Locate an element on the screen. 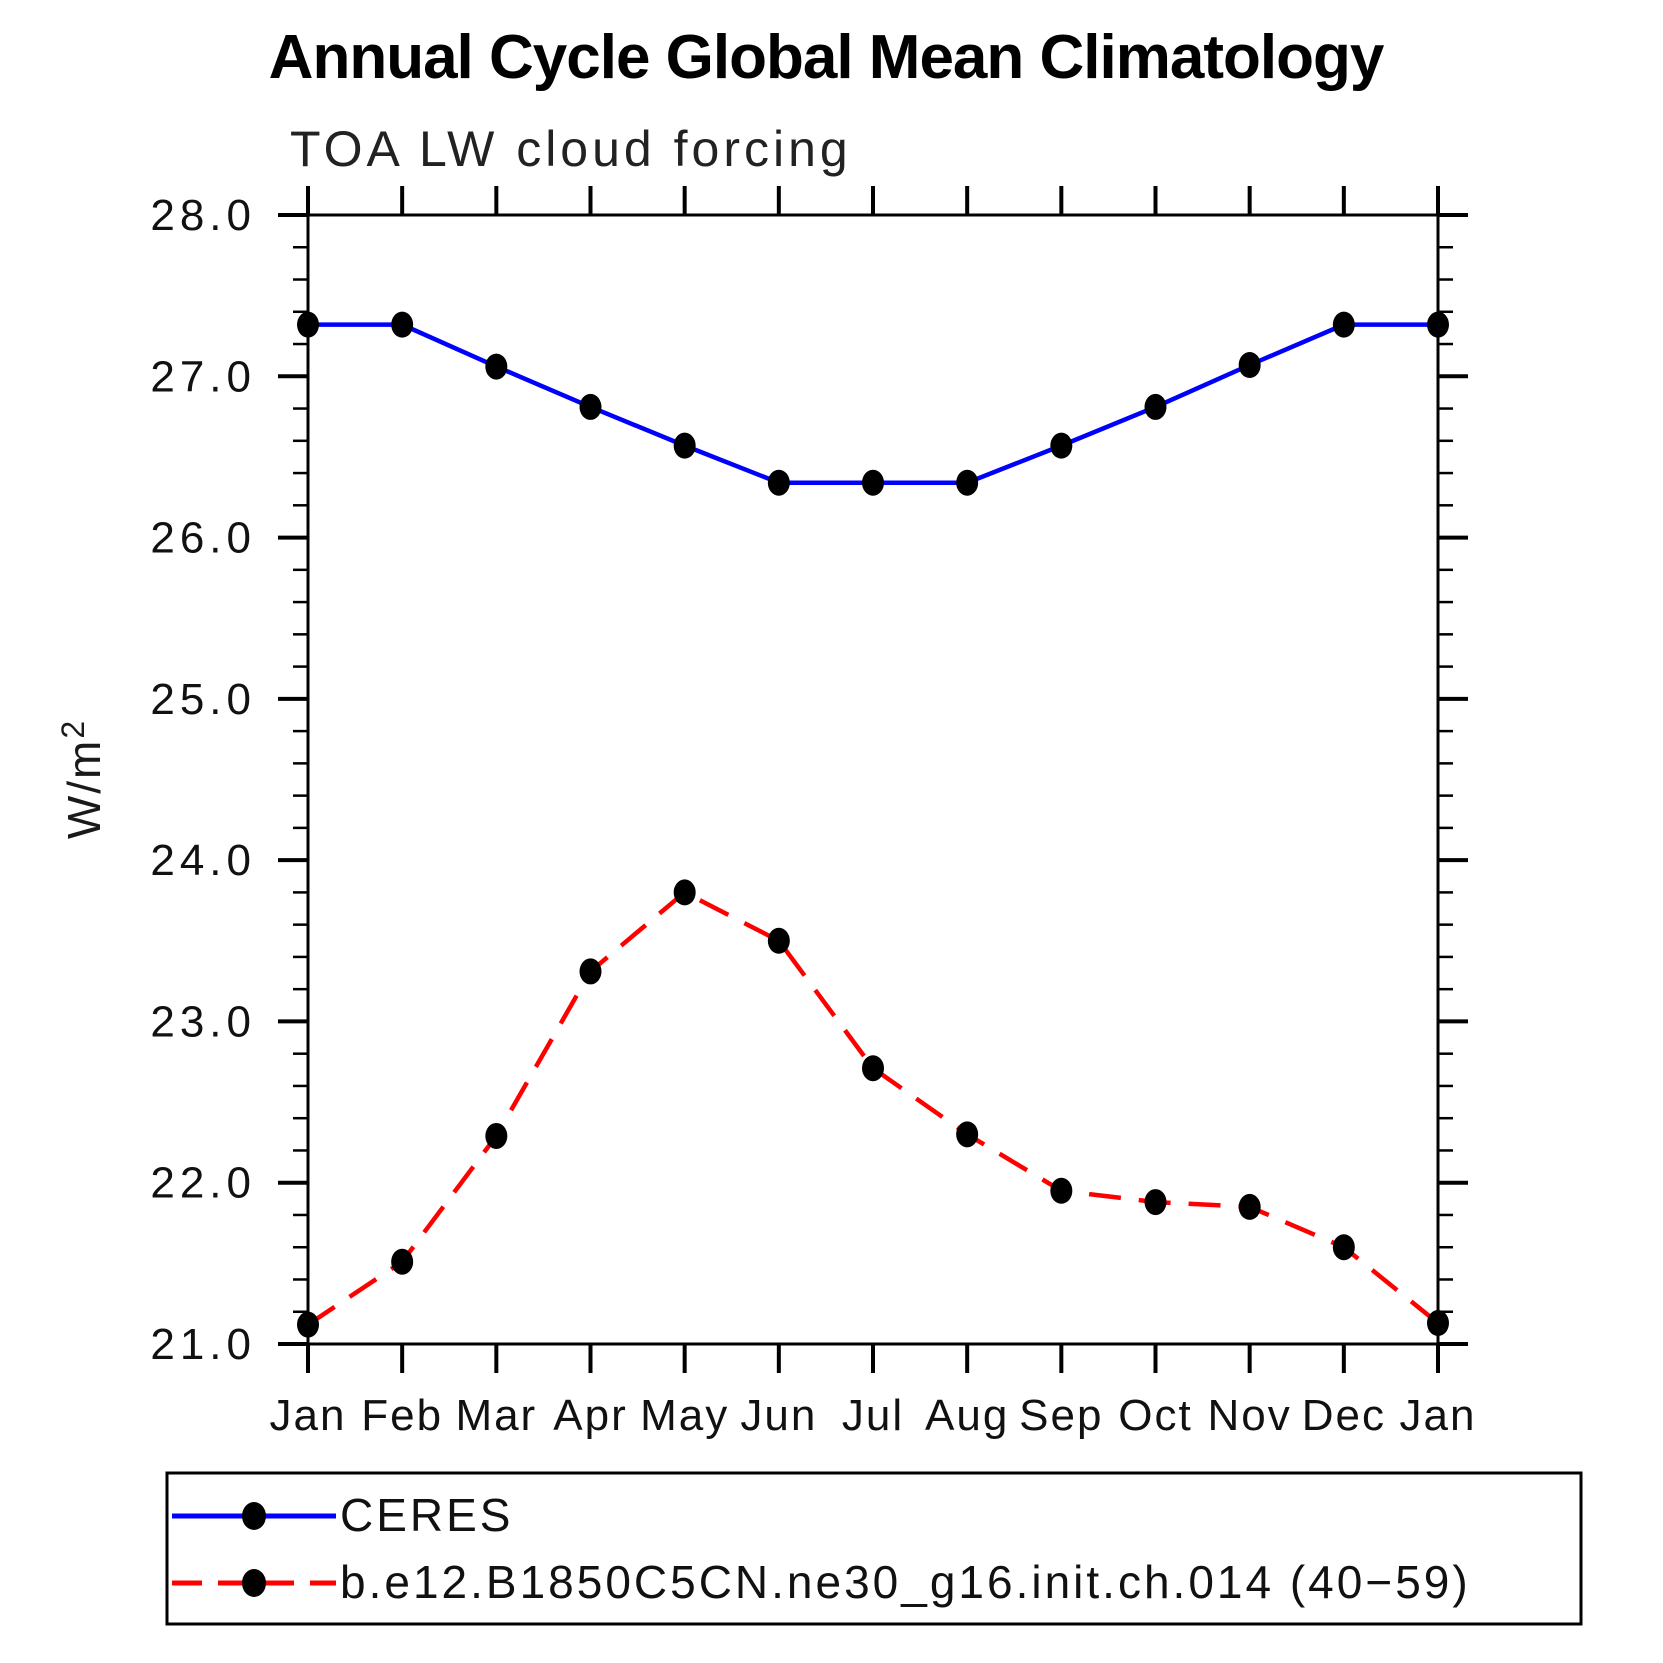  x-tick-label: Oct is located at coordinates (1155, 1415).